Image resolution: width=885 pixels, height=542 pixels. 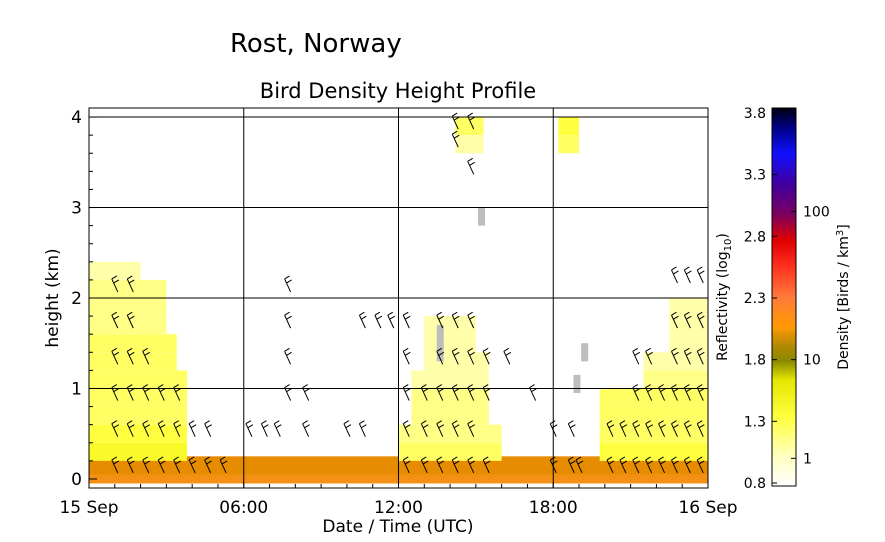 I want to click on reflectivity-tick-label: 1.8, so click(x=755, y=361).